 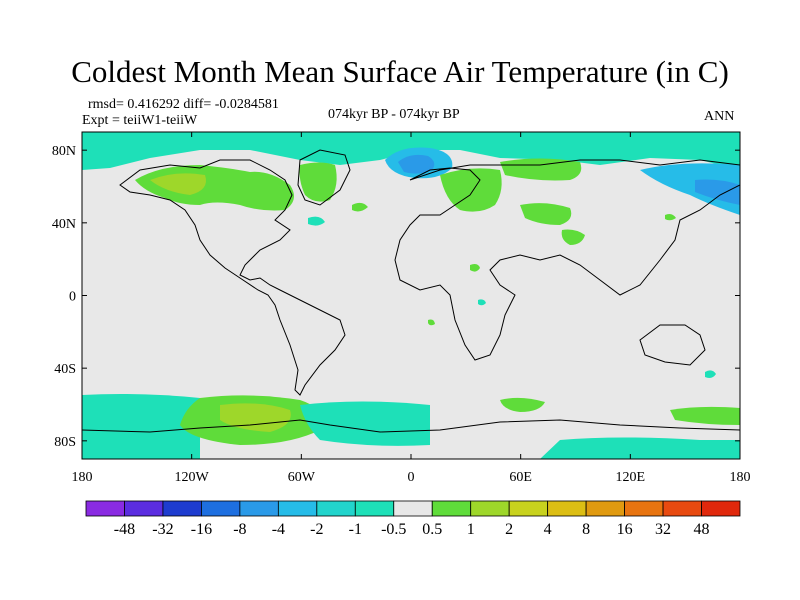 What do you see at coordinates (413, 519) in the screenshot?
I see `colorbar: -48 -32 -16 -8 -4 -2 -1 -0.5 0.5 1 2 4 8 16 32 48` at bounding box center [413, 519].